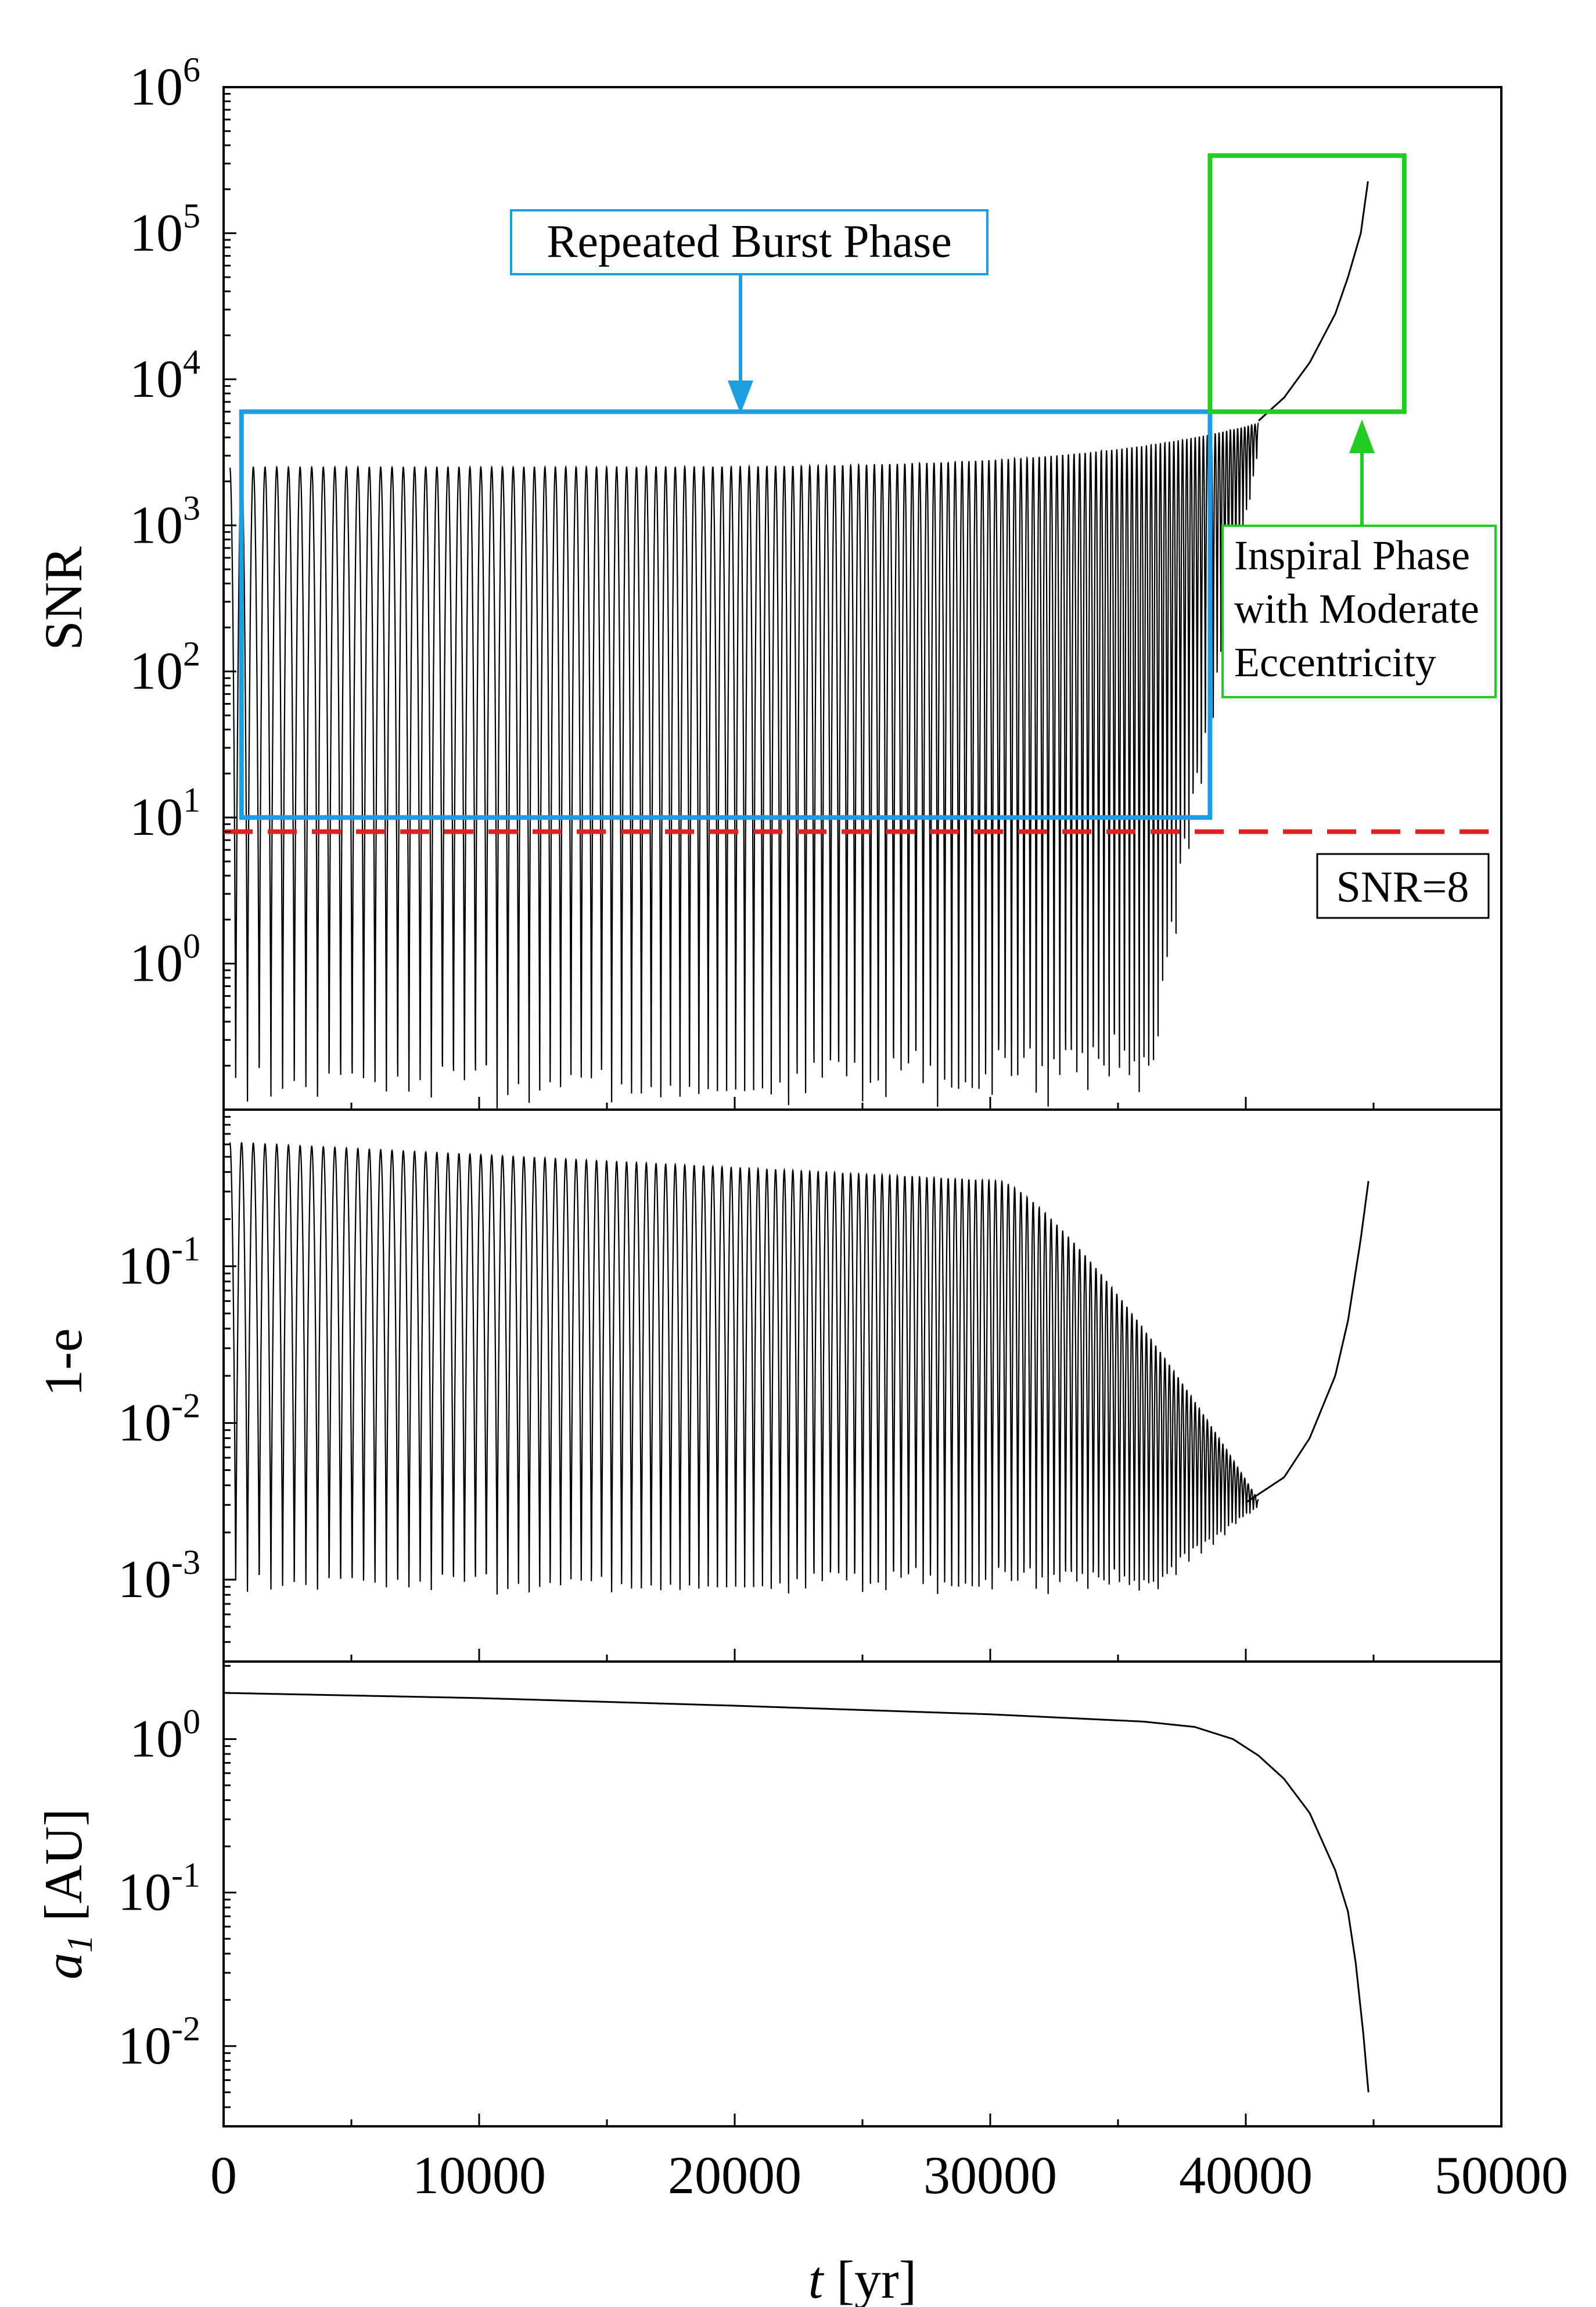 Image resolution: width=1596 pixels, height=2307 pixels. I want to click on burst-phase-label-box, so click(749, 242).